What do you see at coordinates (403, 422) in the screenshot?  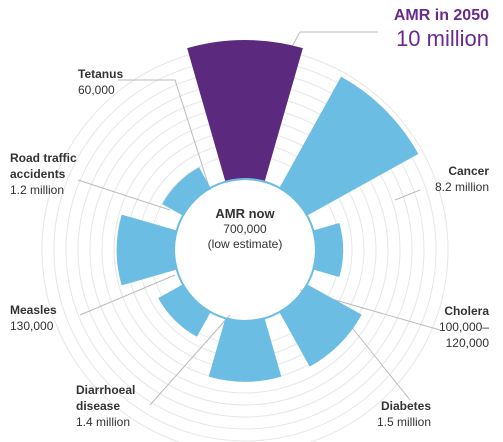 I see `label-diabetes-value: 1.5 million` at bounding box center [403, 422].